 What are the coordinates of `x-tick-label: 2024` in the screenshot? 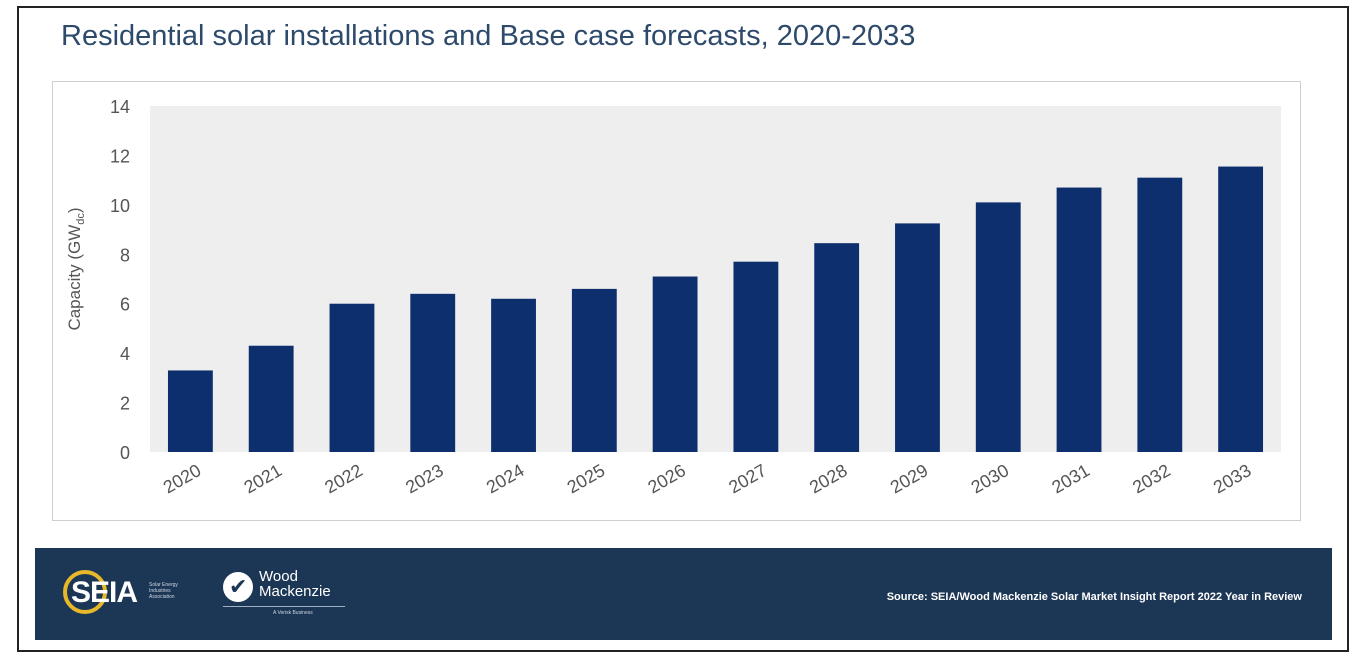 It's located at (505, 478).